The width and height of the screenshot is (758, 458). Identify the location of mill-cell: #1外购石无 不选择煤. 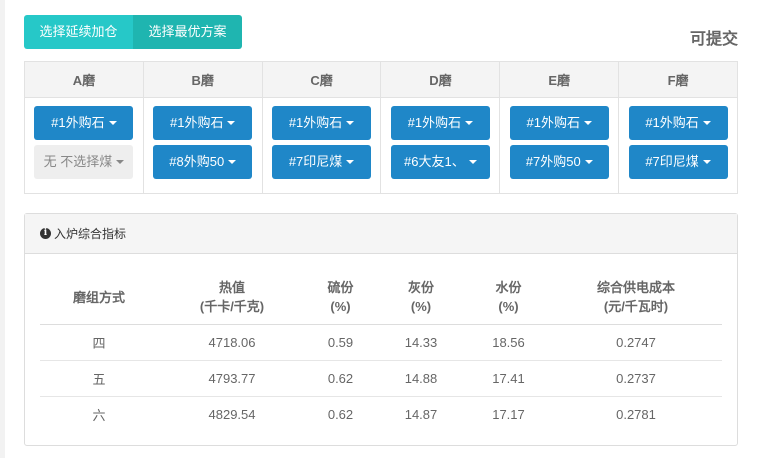
(84, 145).